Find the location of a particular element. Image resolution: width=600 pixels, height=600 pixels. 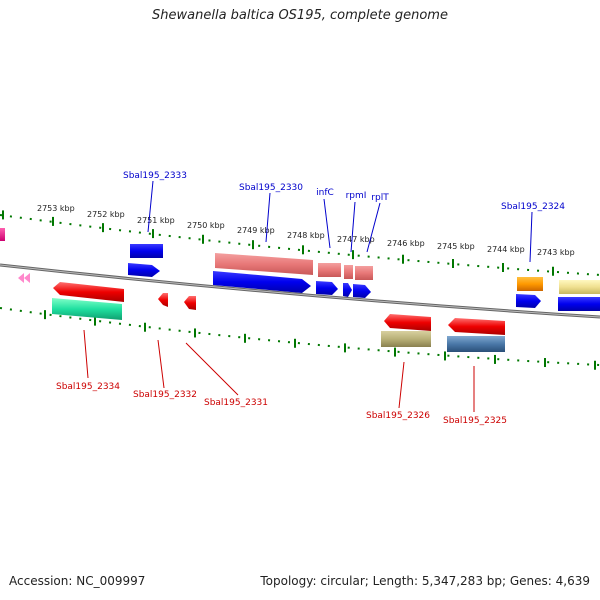

lower-major-ticks is located at coordinates (320, 340).